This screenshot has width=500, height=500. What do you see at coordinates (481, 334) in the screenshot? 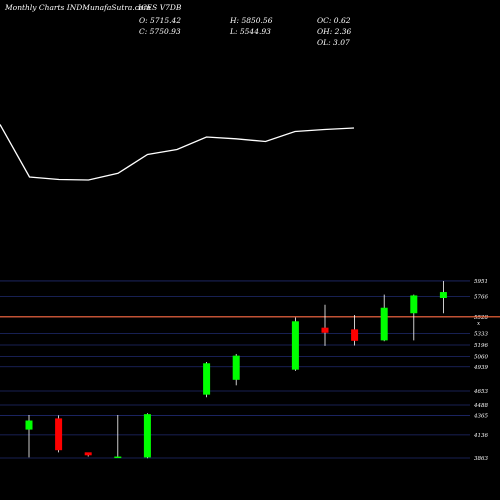
I see `y-tick-label: 5333` at bounding box center [481, 334].